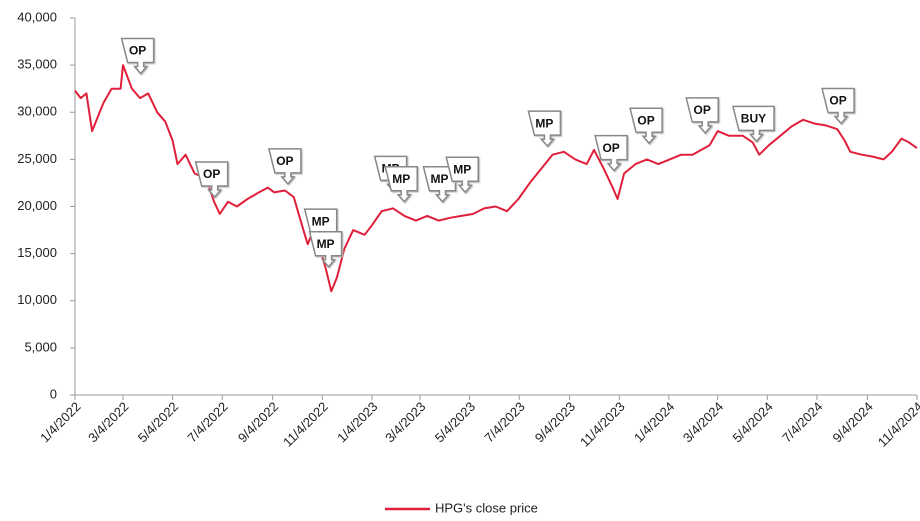 The height and width of the screenshot is (521, 920). Describe the element at coordinates (486, 507) in the screenshot. I see `legend-label: HPG's close price` at that location.